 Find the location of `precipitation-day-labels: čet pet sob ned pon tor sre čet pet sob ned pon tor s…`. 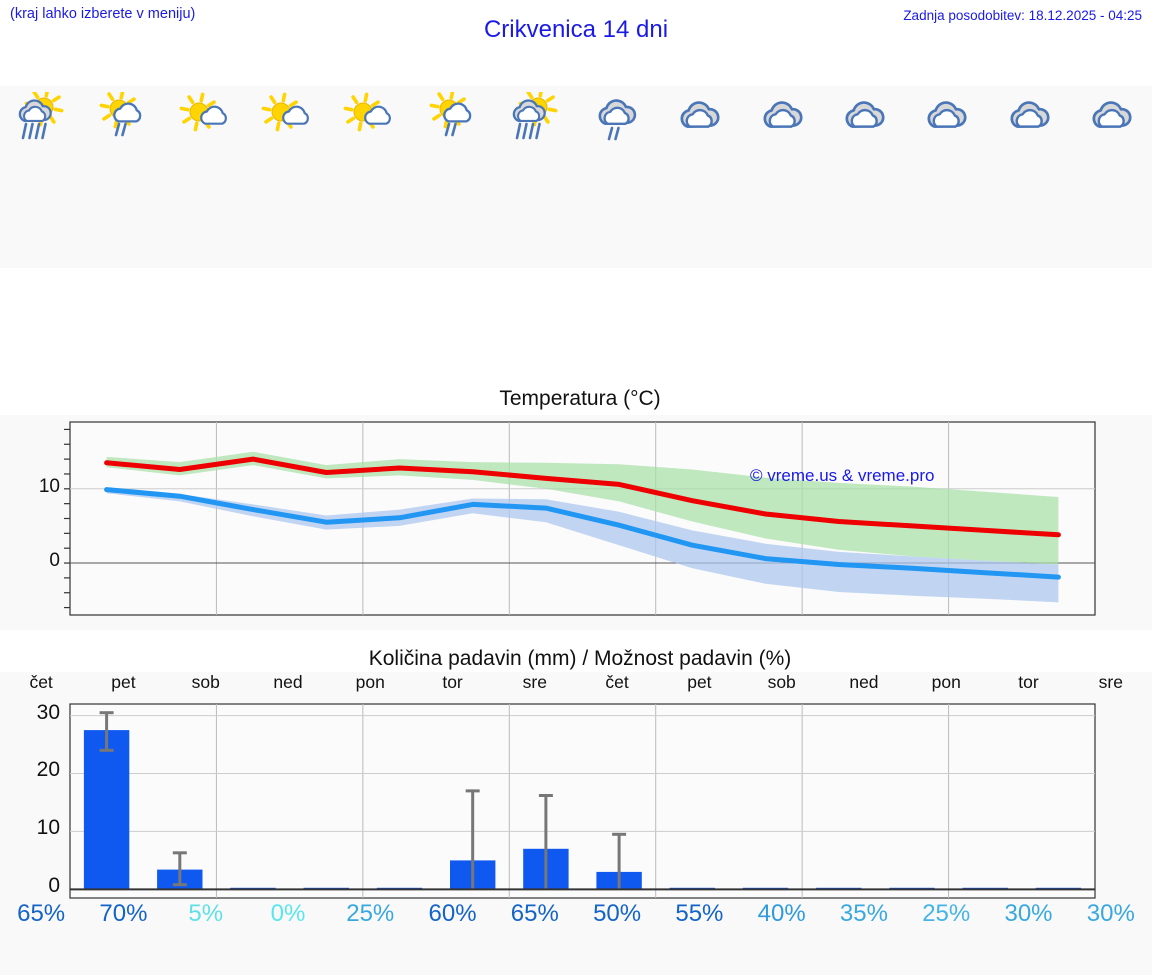

precipitation-day-labels: čet pet sob ned pon tor sre čet pet sob ned pon tor s… is located at coordinates (576, 685).